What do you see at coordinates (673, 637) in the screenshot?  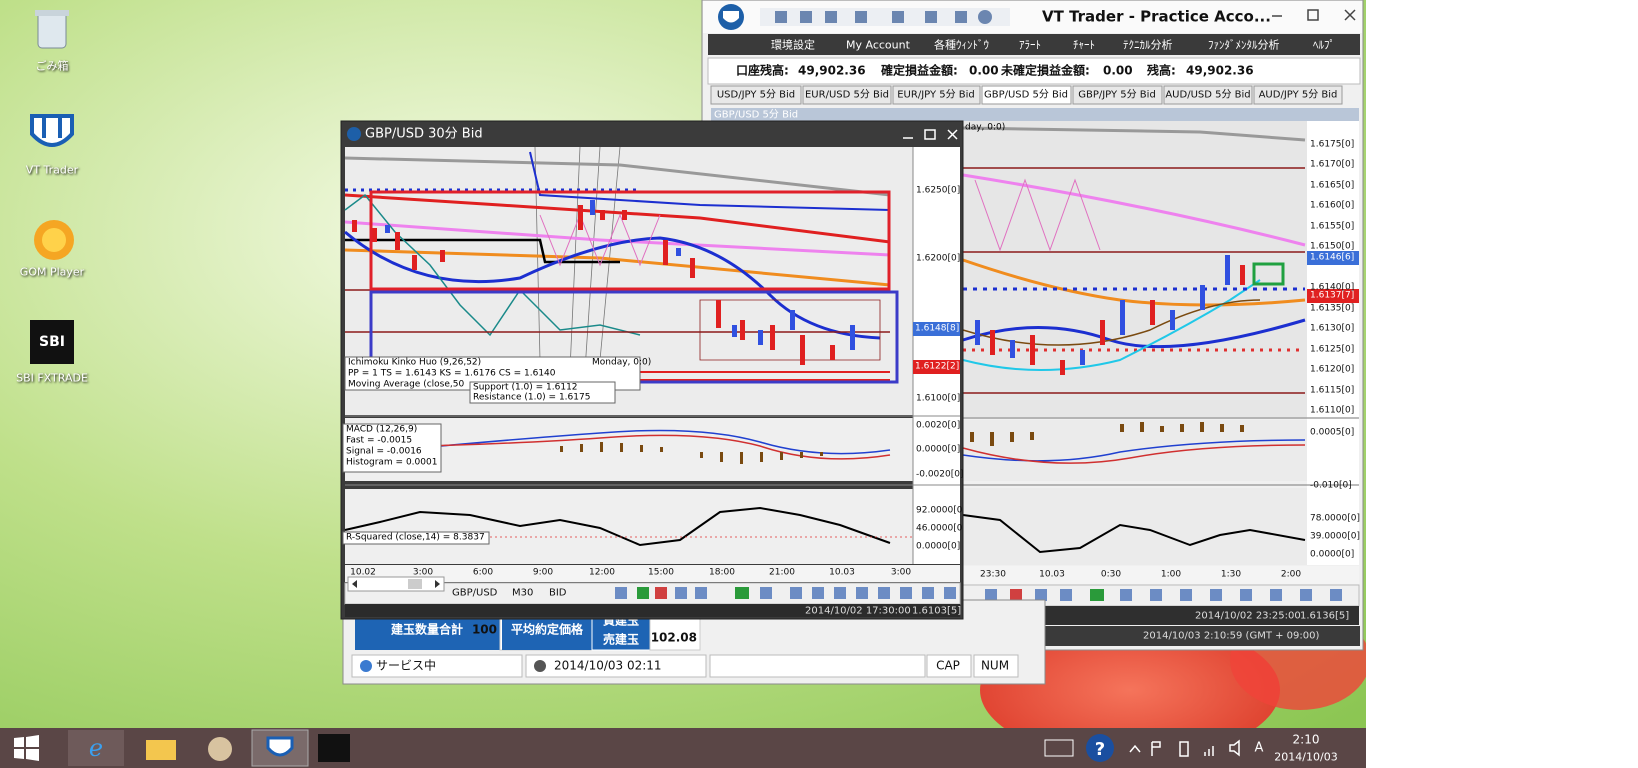 I see `acc-text: 102.08` at bounding box center [673, 637].